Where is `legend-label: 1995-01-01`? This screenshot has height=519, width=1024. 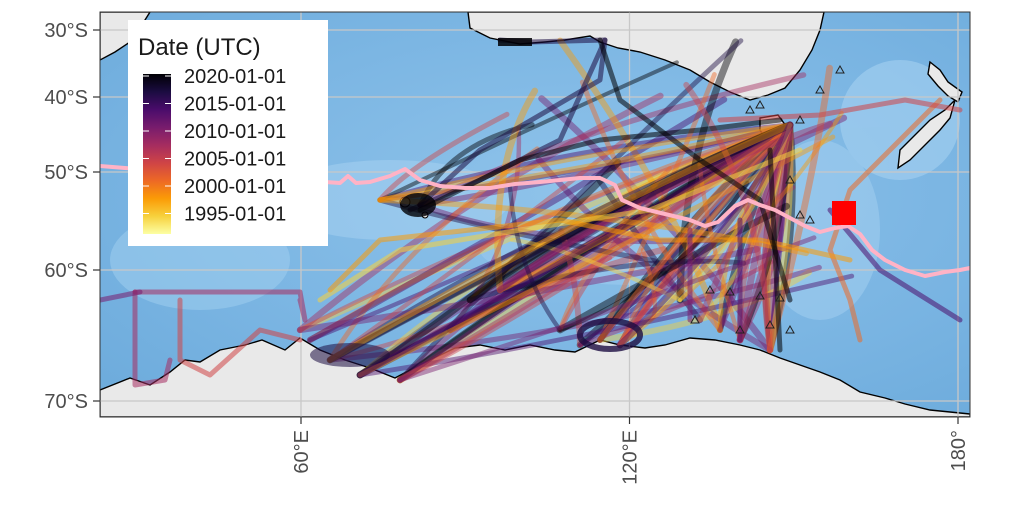
legend-label: 1995-01-01 is located at coordinates (235, 215).